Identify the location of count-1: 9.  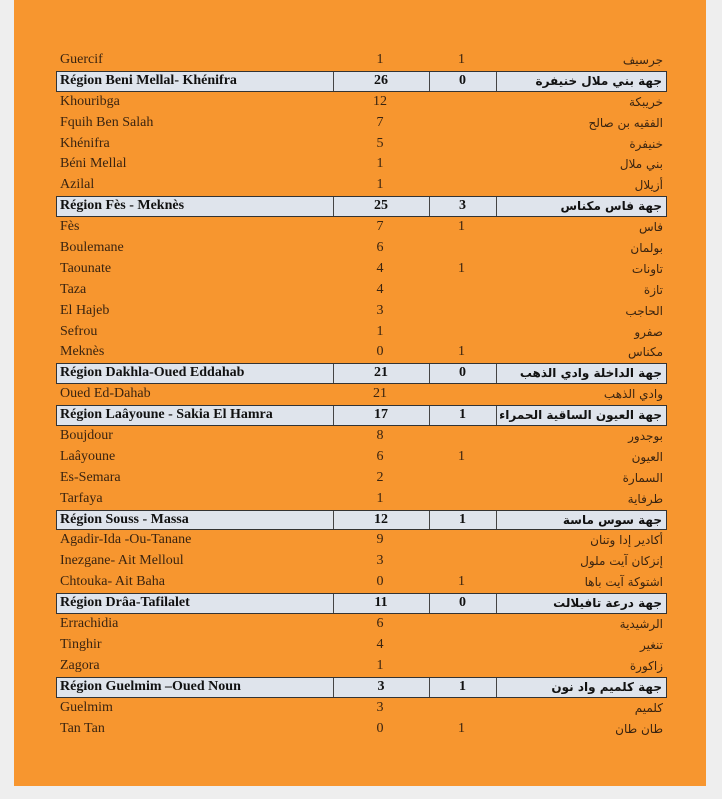
(380, 540).